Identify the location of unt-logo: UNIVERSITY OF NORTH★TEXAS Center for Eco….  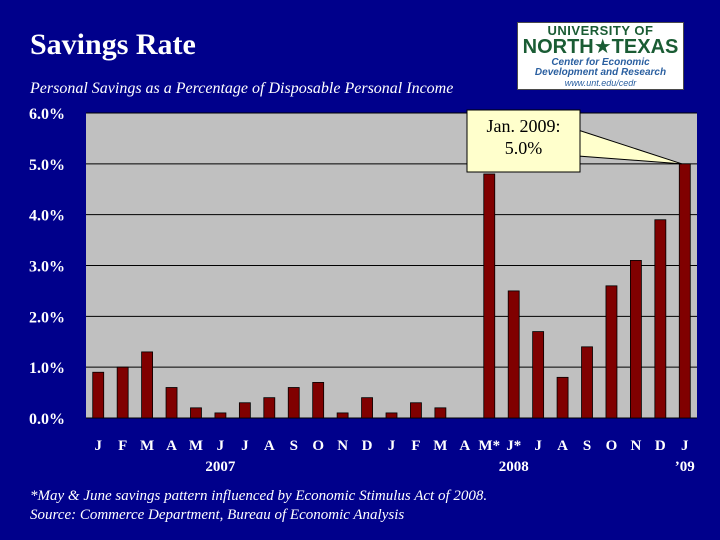
(600, 56).